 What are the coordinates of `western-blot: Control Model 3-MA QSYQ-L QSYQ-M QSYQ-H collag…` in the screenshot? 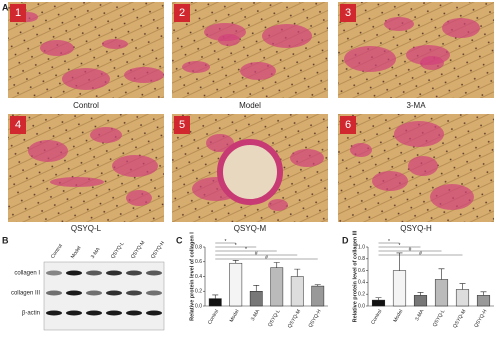 It's located at (88, 285).